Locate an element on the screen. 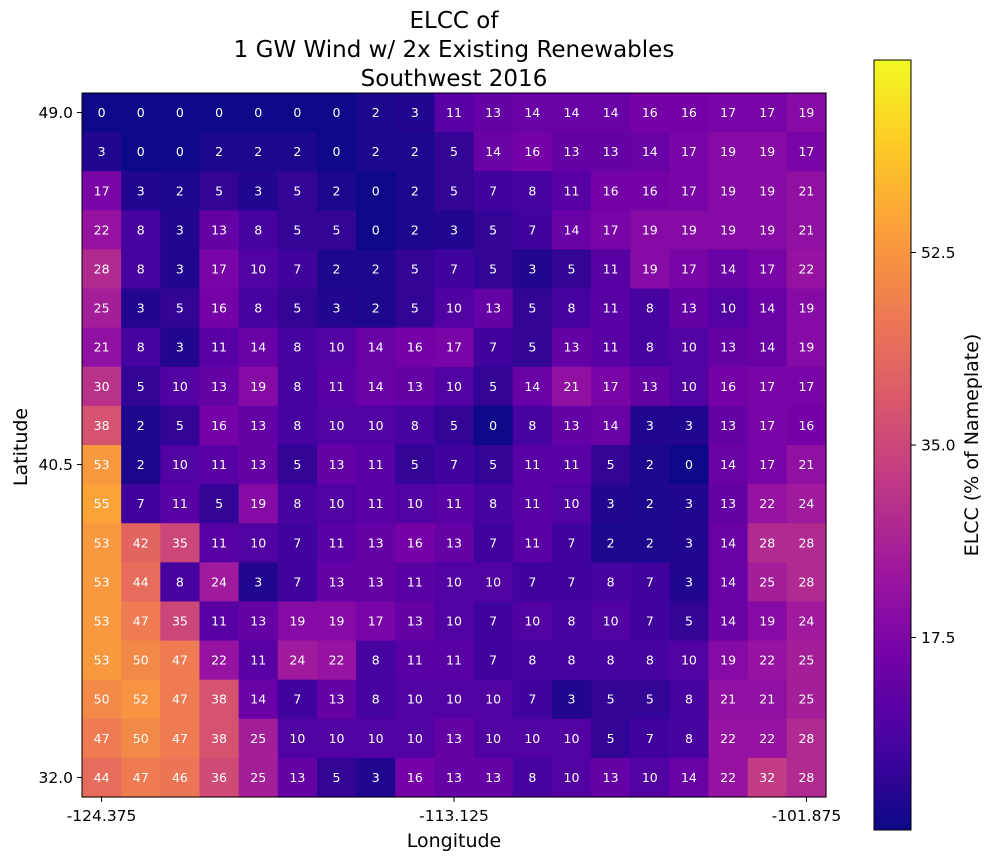 The width and height of the screenshot is (993, 861). cell-value-label: 16 is located at coordinates (415, 347).